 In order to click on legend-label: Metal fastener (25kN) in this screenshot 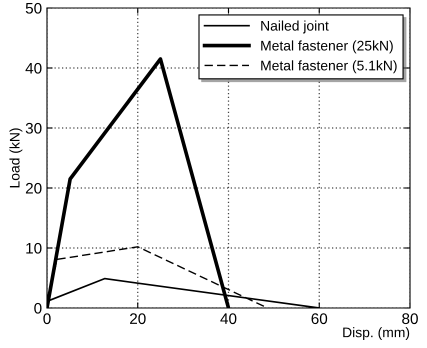, I will do `click(327, 47)`.